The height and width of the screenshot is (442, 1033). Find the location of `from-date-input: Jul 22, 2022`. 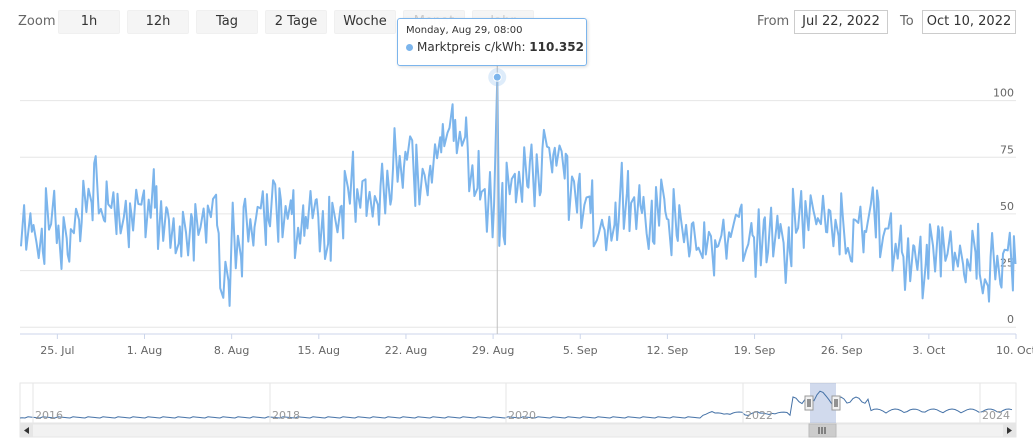

from-date-input: Jul 22, 2022 is located at coordinates (841, 22).